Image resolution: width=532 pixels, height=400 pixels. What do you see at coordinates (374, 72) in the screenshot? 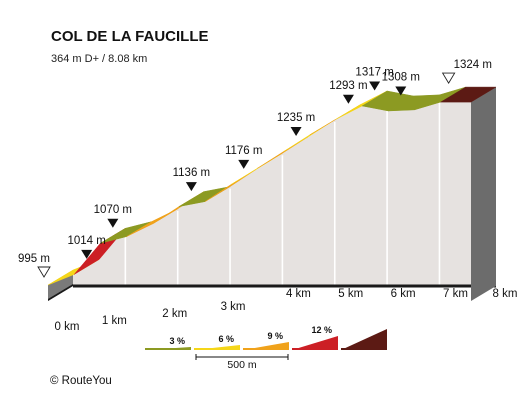
I see `elevation-label: 1317 m` at bounding box center [374, 72].